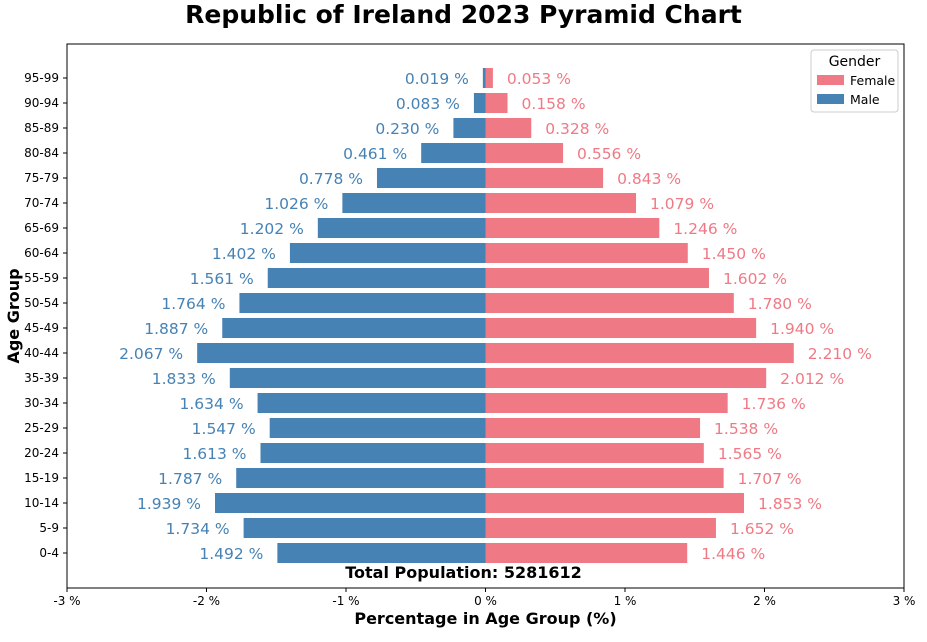 The width and height of the screenshot is (927, 642). Describe the element at coordinates (746, 429) in the screenshot. I see `female-value-label: 1.538 %` at that location.